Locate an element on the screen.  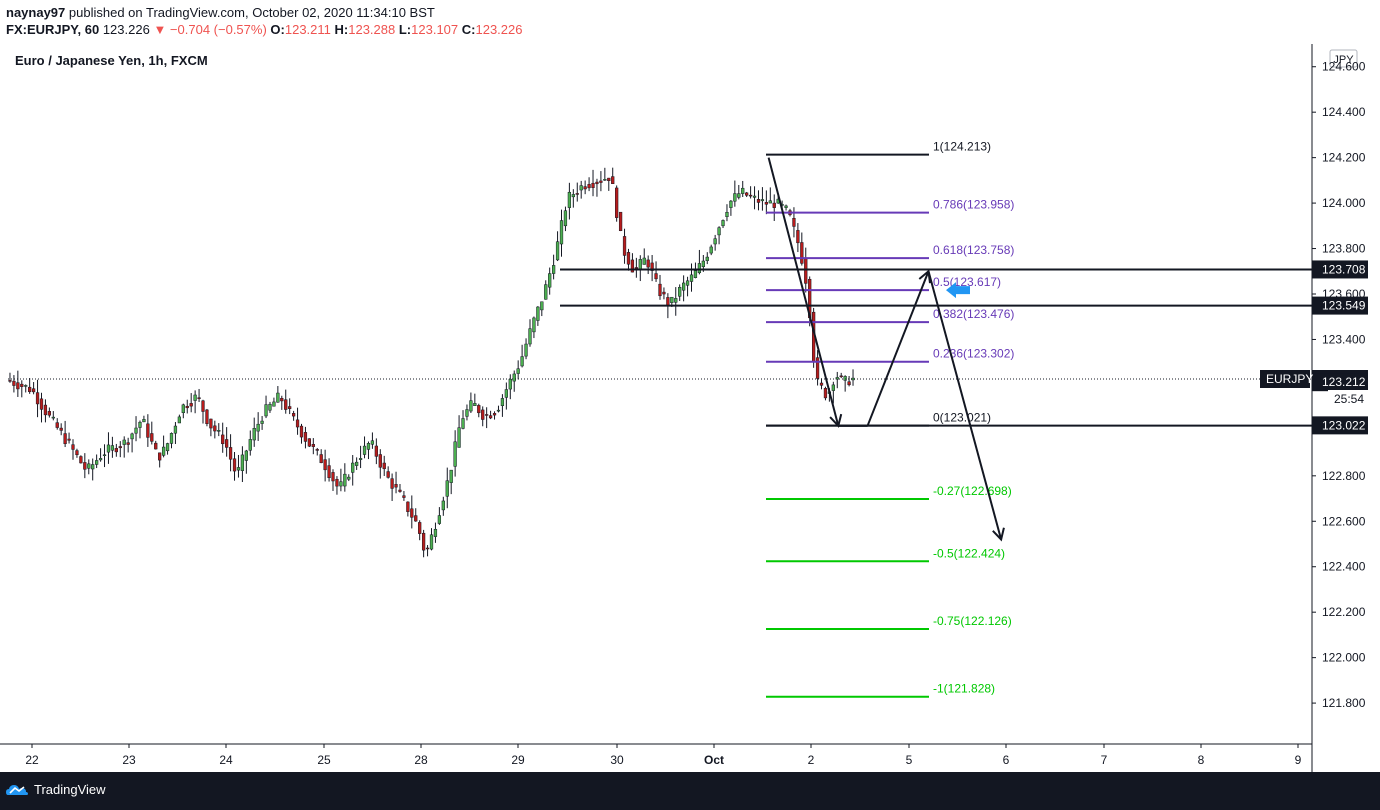
x-tick-label: 7 is located at coordinates (1104, 760).